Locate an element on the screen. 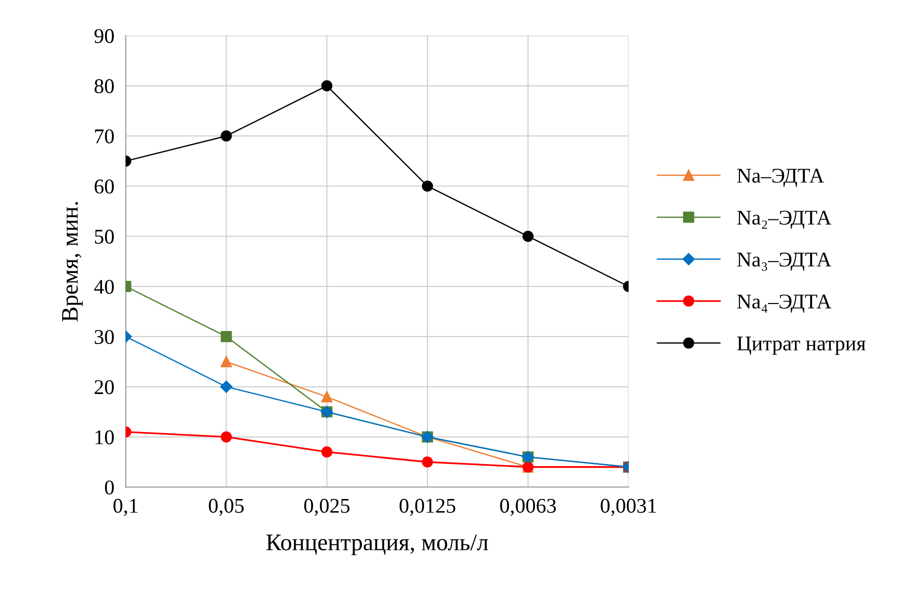 The width and height of the screenshot is (898, 594). y-tick-label: 80 is located at coordinates (104, 86).